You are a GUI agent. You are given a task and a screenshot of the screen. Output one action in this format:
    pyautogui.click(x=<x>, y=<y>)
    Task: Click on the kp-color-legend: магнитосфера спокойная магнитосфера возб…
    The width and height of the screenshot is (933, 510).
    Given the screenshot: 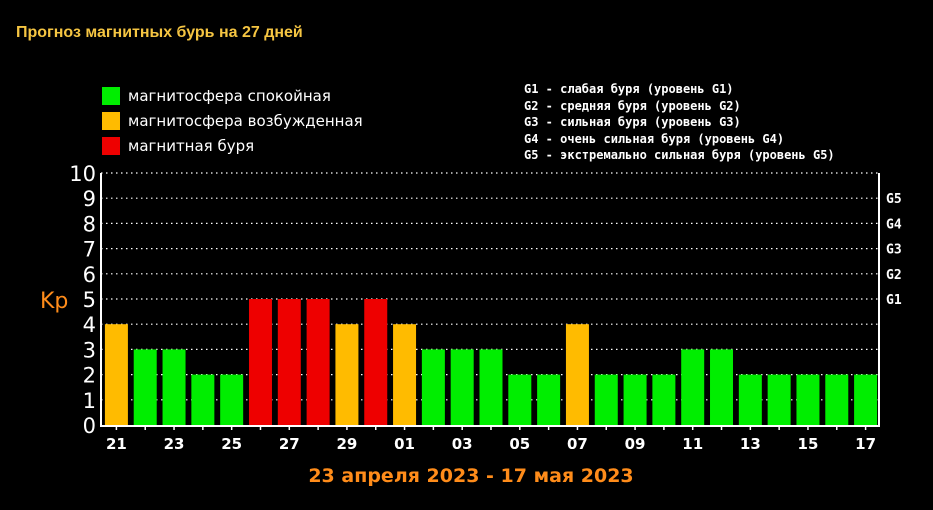 What is the action you would take?
    pyautogui.click(x=232, y=120)
    